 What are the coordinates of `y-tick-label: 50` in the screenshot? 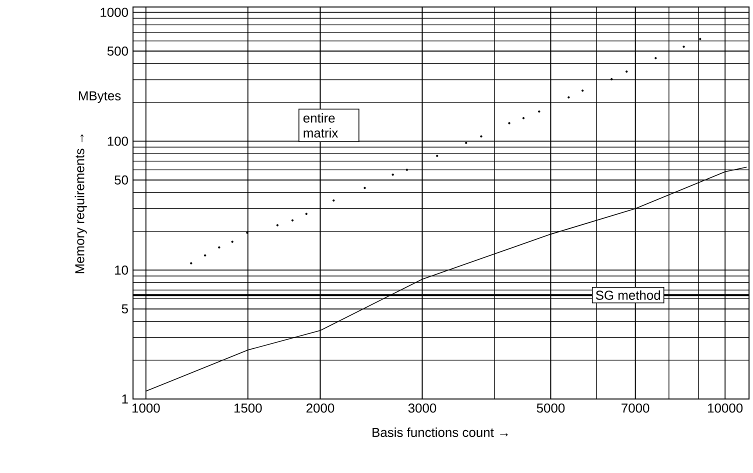 It's located at (121, 180).